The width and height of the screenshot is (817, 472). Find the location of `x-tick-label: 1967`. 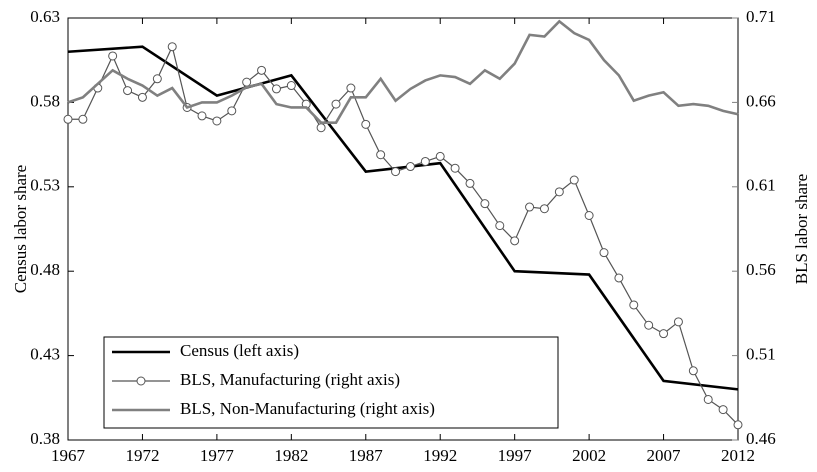

x-tick-label: 1967 is located at coordinates (68, 455).